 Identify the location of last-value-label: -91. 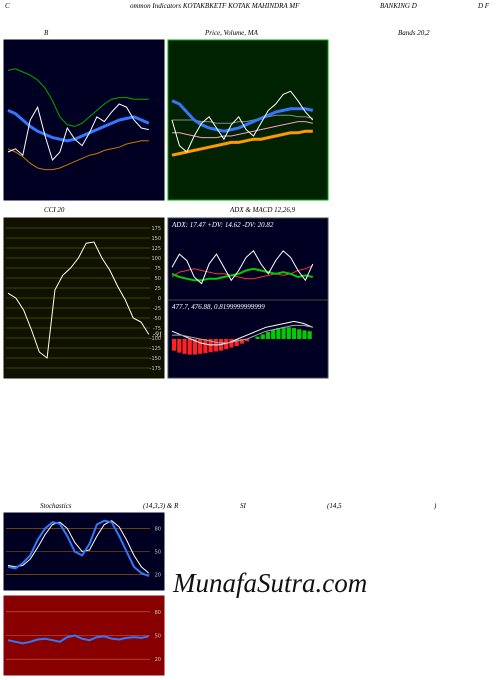
(157, 334).